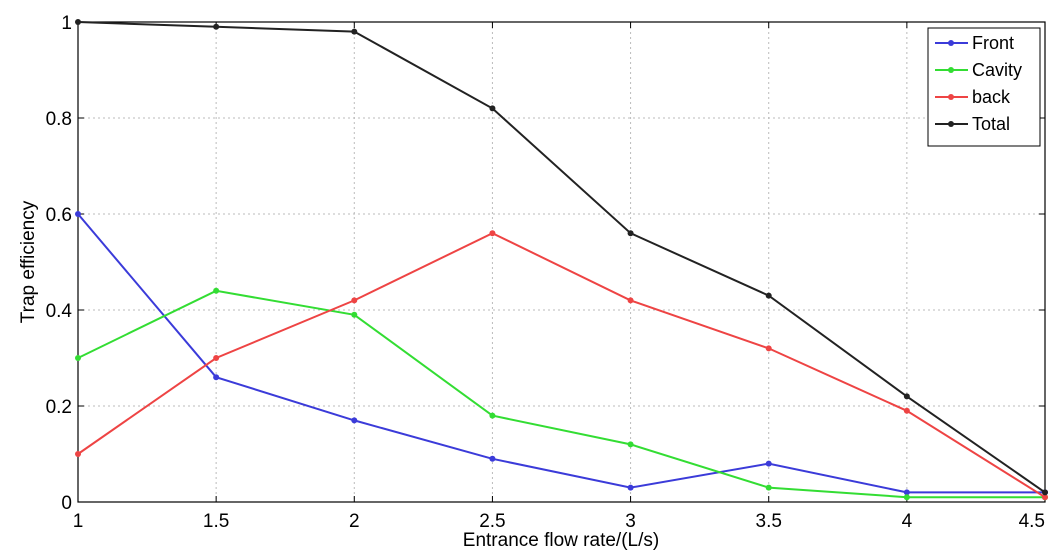 The width and height of the screenshot is (1060, 550). Describe the element at coordinates (216, 521) in the screenshot. I see `x-tick-label: 1.5` at that location.